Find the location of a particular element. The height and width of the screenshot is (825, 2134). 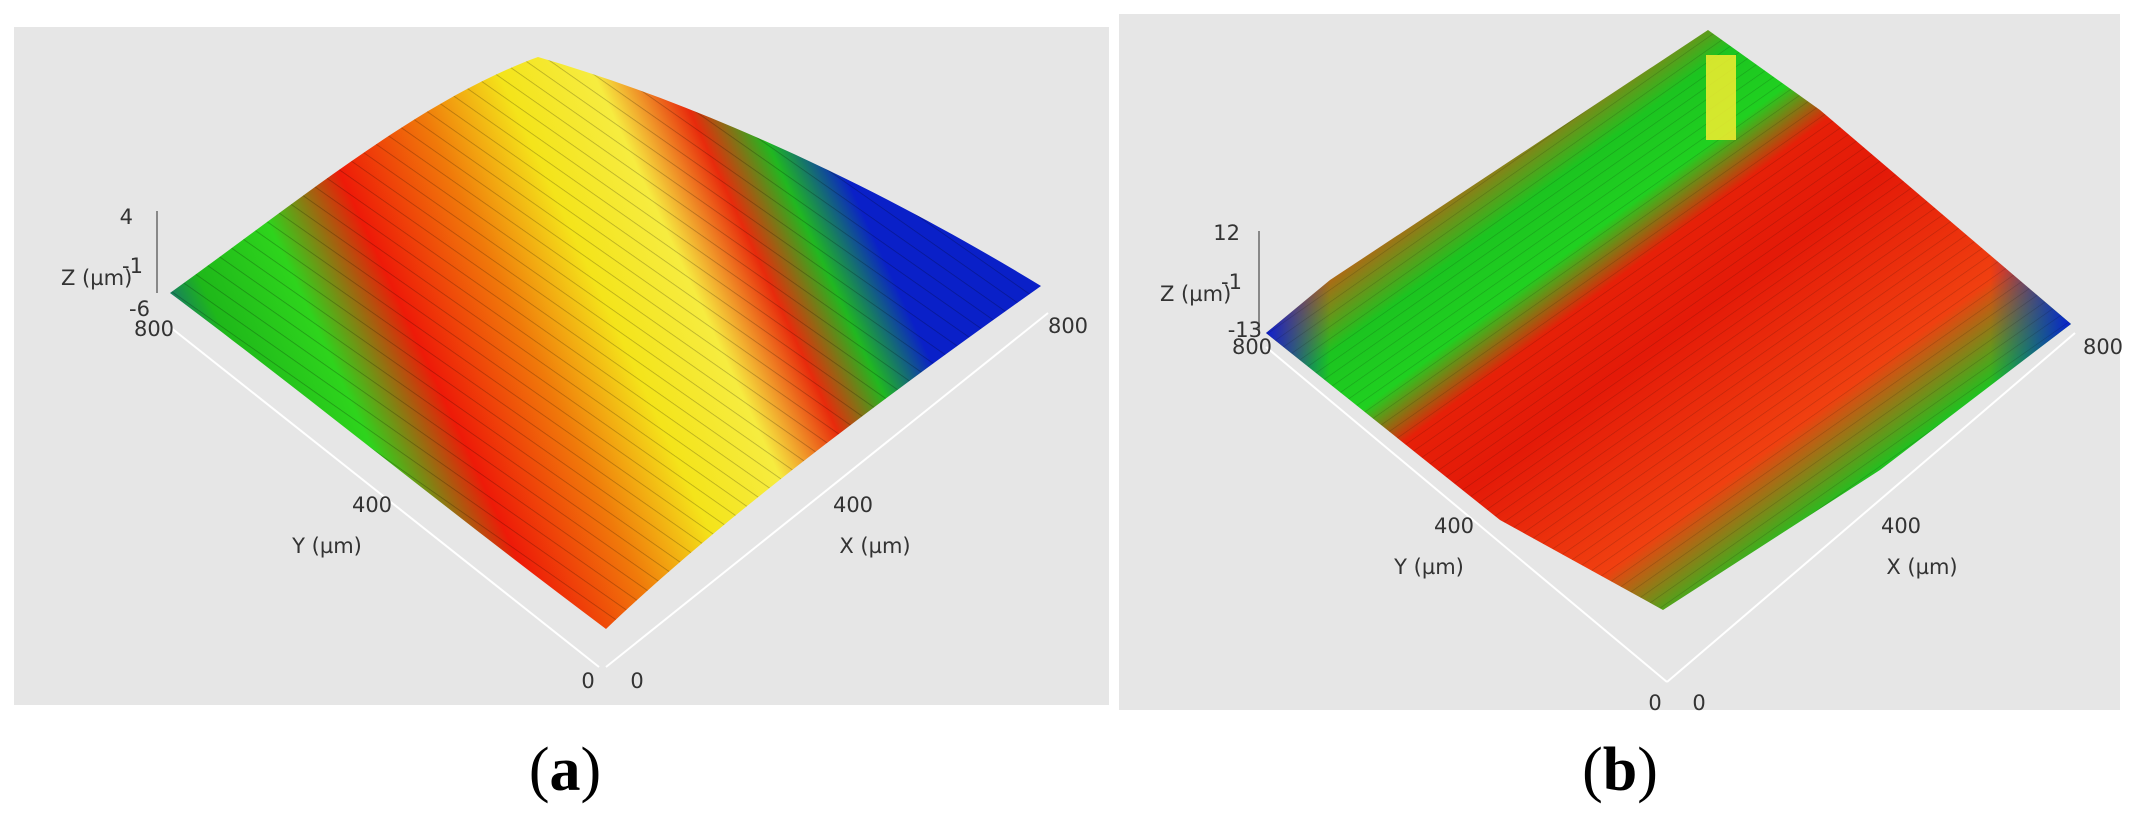

z-tick-label: -13 is located at coordinates (1245, 330).